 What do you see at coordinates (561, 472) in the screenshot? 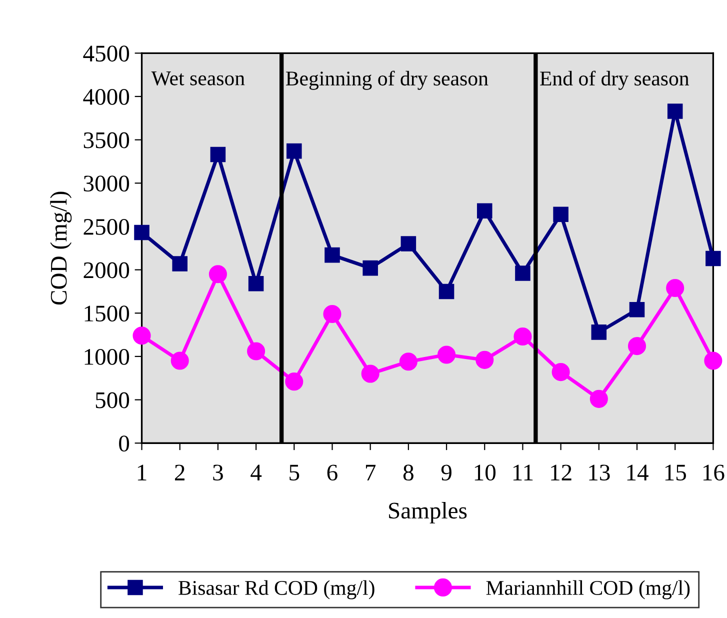
I see `x-tick-label: 12` at bounding box center [561, 472].